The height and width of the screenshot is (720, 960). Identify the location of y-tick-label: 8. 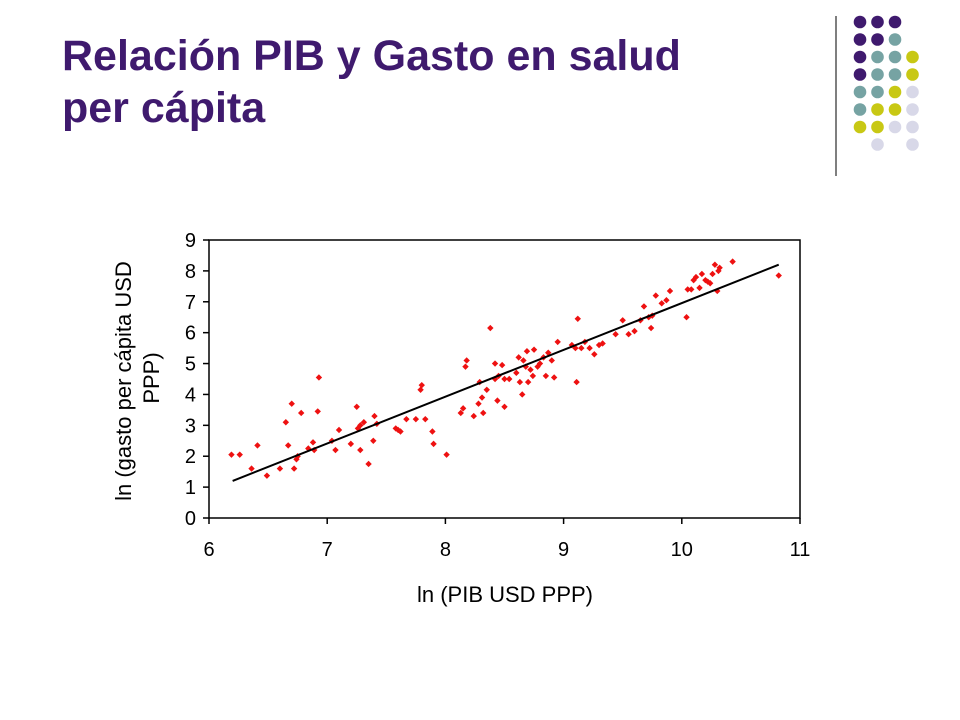
(190, 272).